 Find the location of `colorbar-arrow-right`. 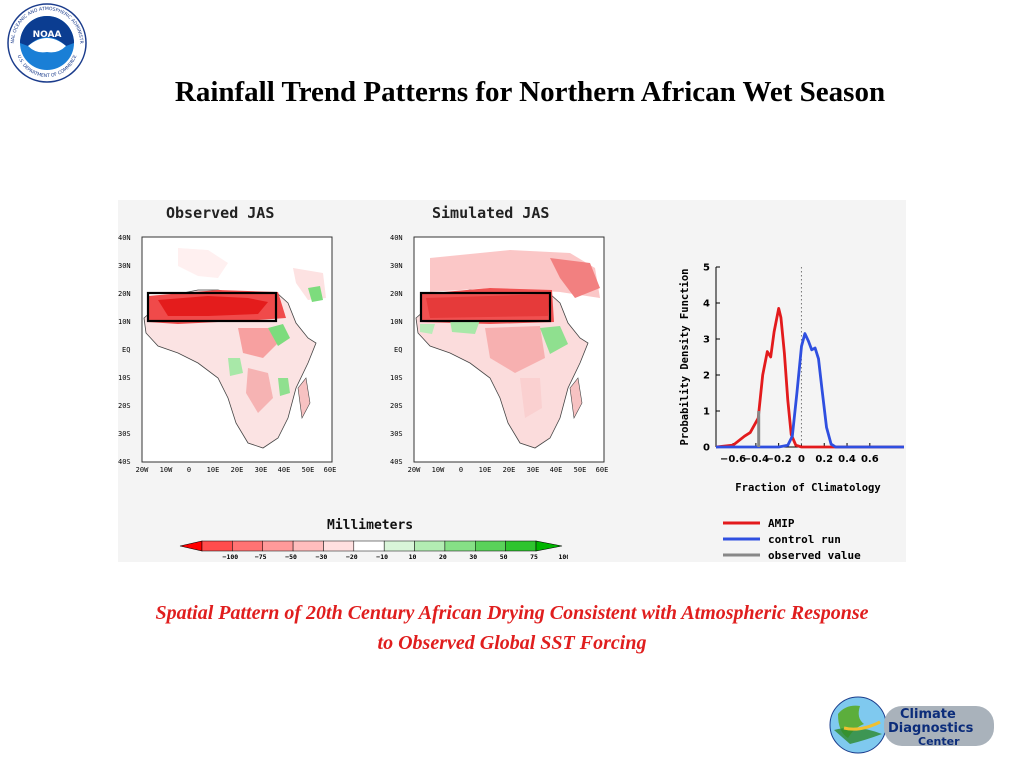

colorbar-arrow-right is located at coordinates (549, 546).